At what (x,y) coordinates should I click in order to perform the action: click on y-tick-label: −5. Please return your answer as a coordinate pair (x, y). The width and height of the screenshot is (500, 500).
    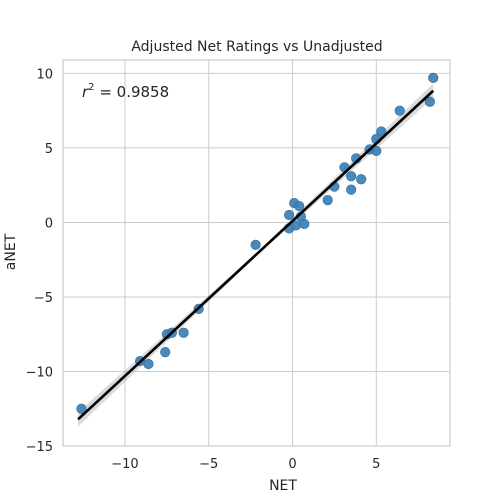
    Looking at the image, I should click on (43, 298).